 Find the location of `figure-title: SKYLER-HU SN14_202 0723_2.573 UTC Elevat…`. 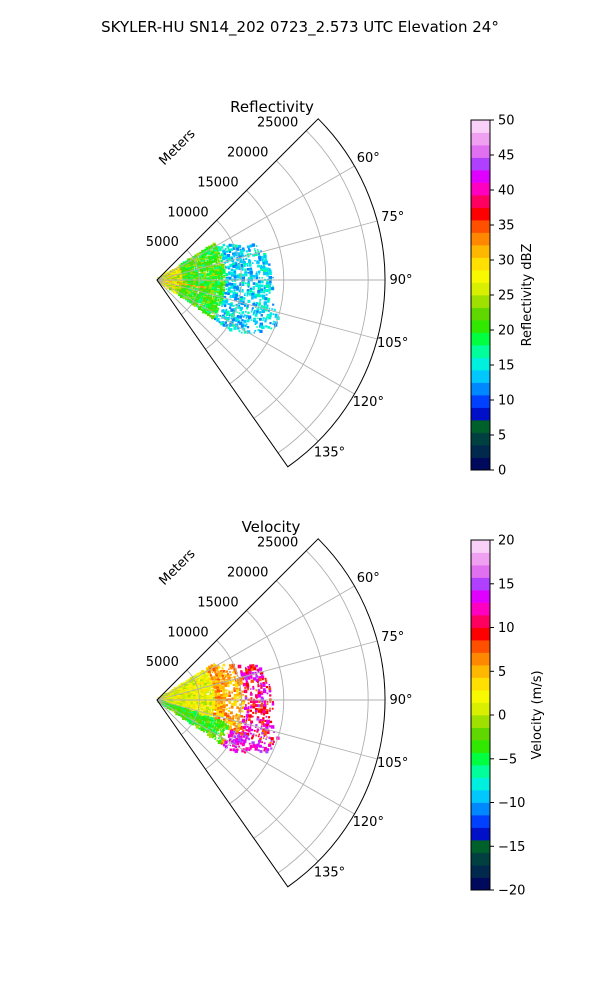

figure-title: SKYLER-HU SN14_202 0723_2.573 UTC Elevat… is located at coordinates (300, 27).